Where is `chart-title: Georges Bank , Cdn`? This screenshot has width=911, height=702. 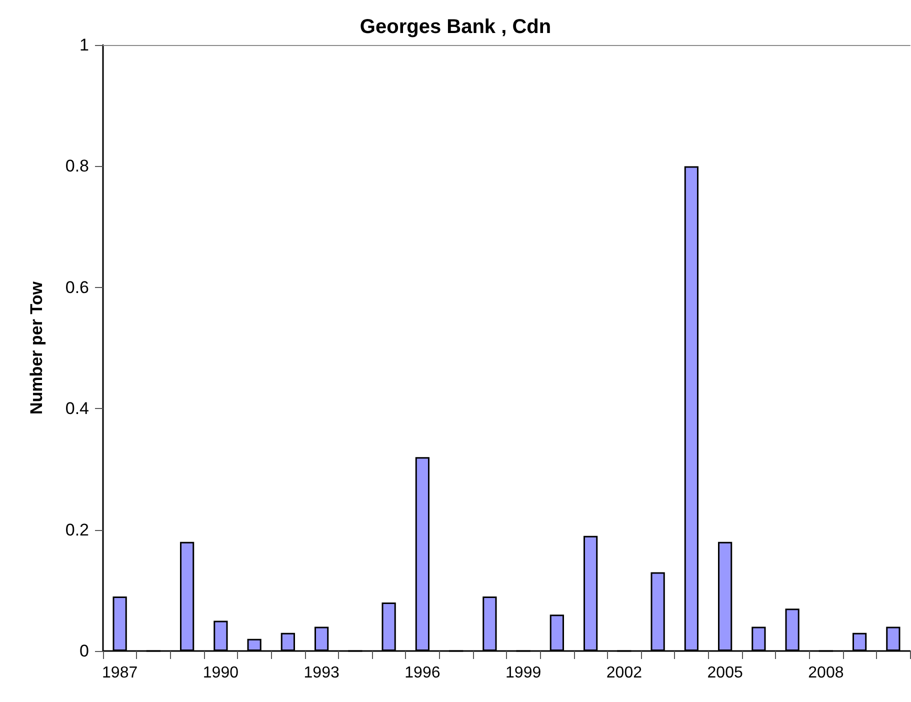
chart-title: Georges Bank , Cdn is located at coordinates (456, 27).